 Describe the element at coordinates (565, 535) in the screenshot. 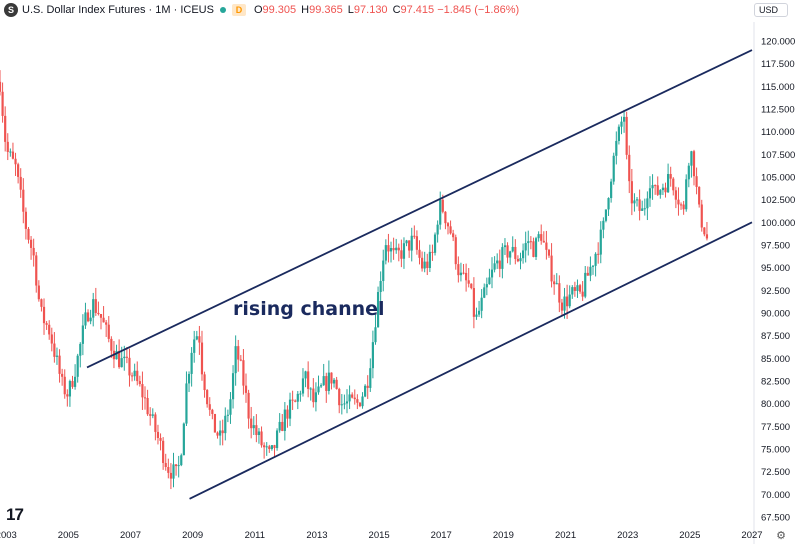

I see `x-tick-label: 2021` at that location.